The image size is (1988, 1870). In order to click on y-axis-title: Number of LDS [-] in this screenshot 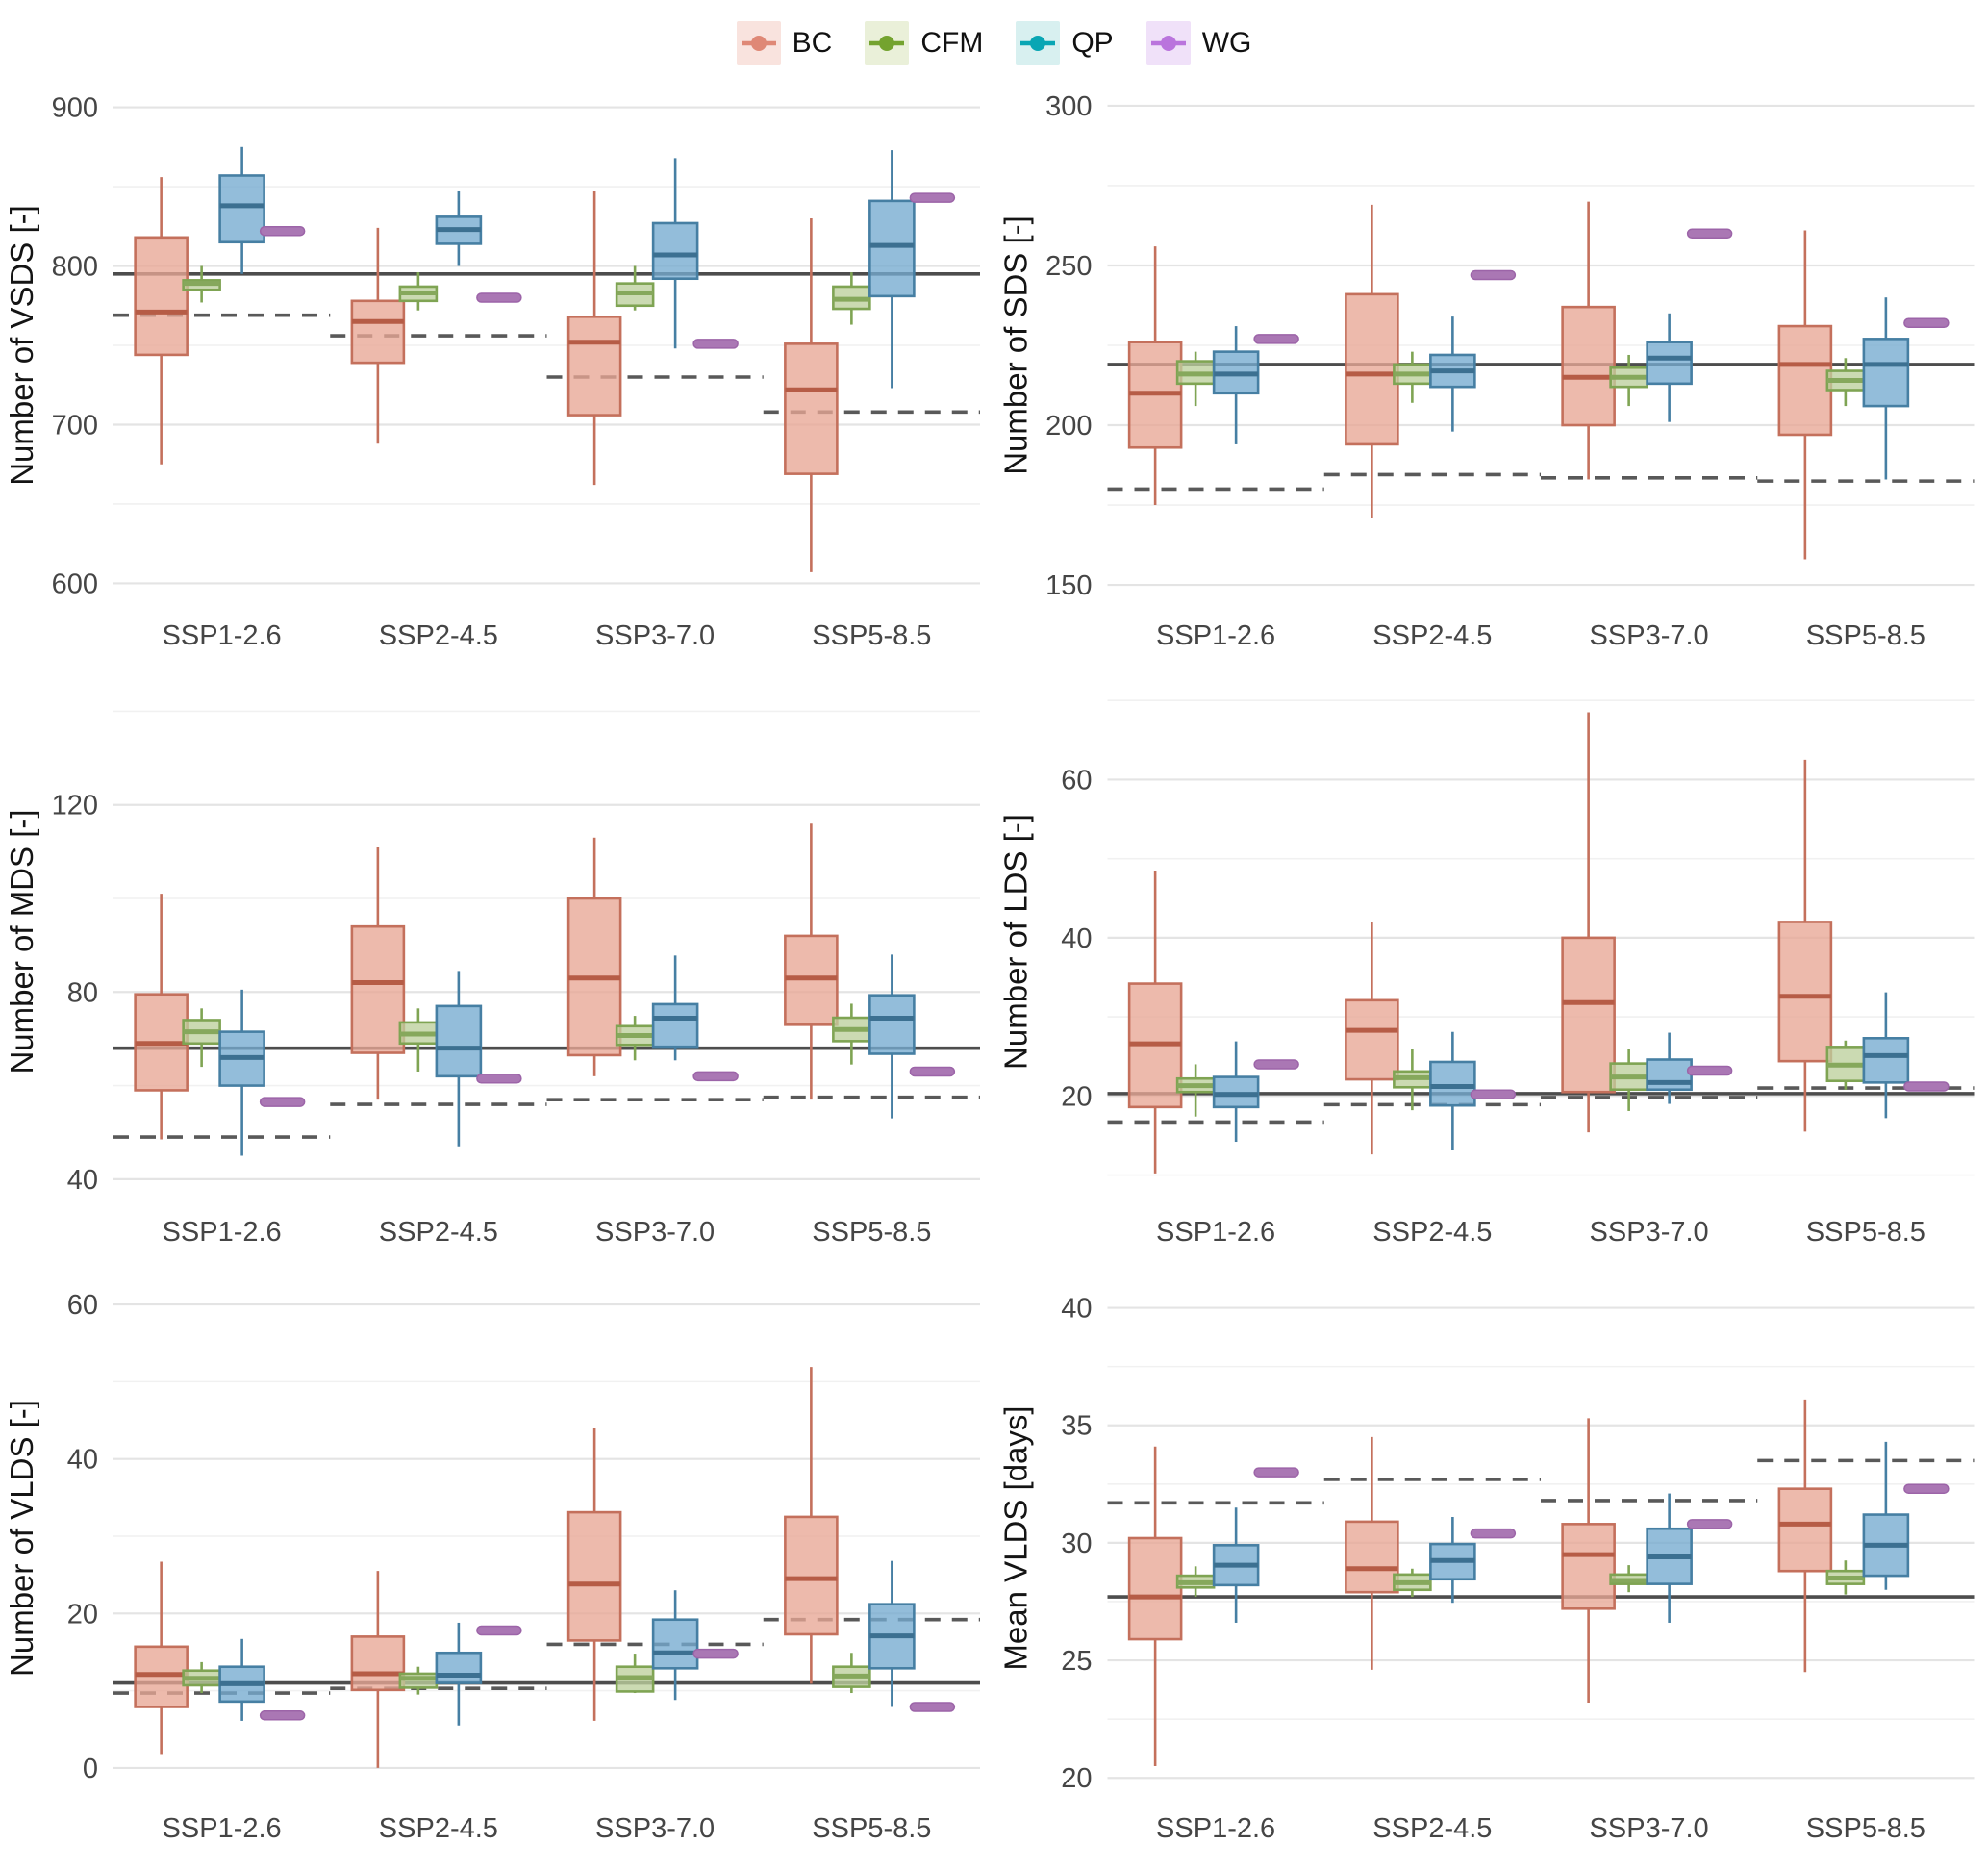, I will do `click(1016, 942)`.